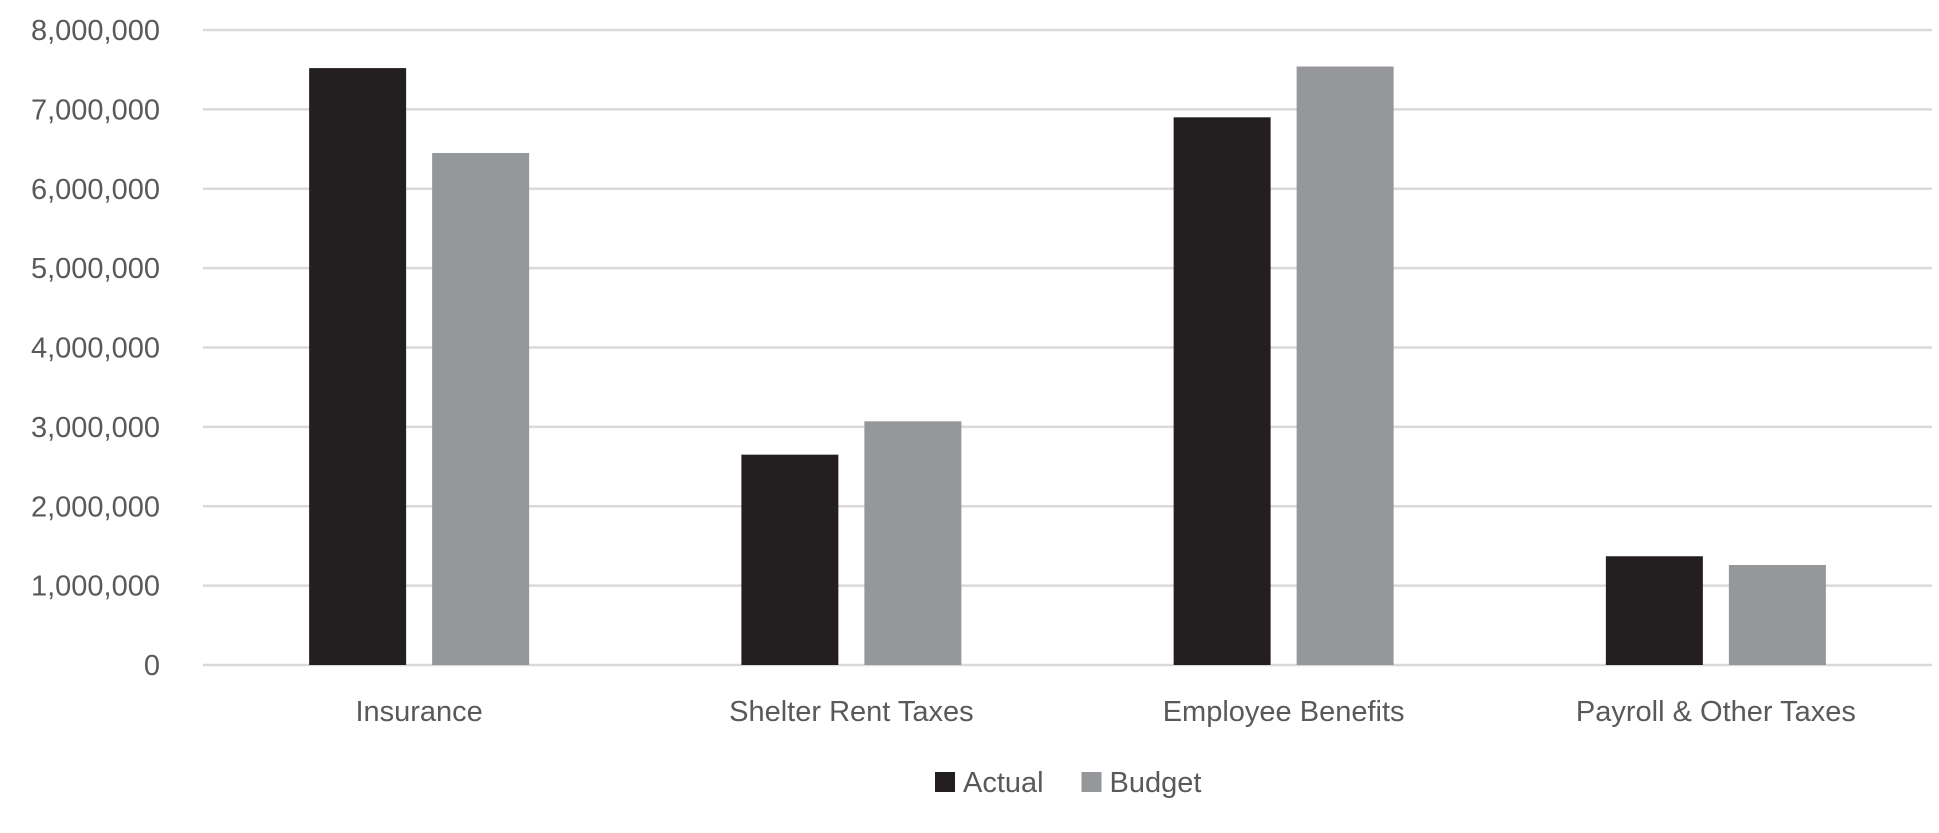  Describe the element at coordinates (1654, 610) in the screenshot. I see `bar-actual-payroll-other-taxes` at that location.